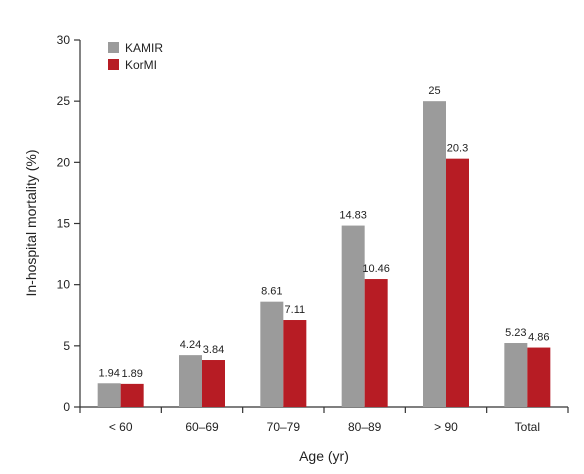 The image size is (584, 474). What do you see at coordinates (353, 216) in the screenshot?
I see `data-label: 14.83` at bounding box center [353, 216].